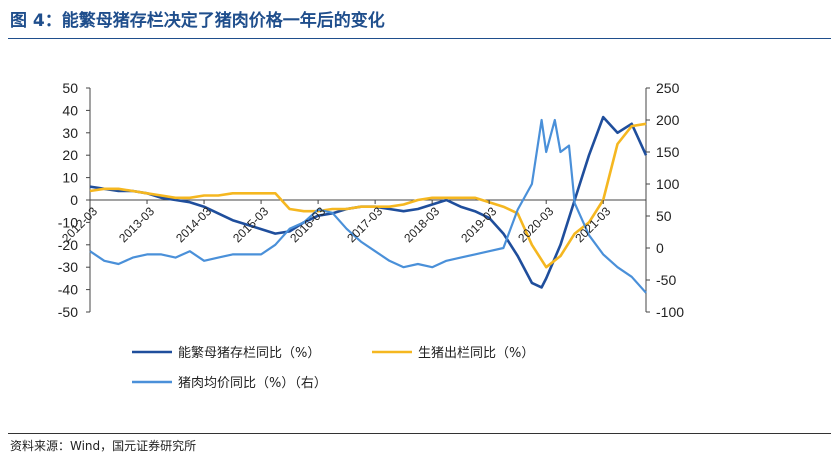 This screenshot has width=839, height=470. What do you see at coordinates (670, 312) in the screenshot?
I see `right-tick-label: -100` at bounding box center [670, 312].